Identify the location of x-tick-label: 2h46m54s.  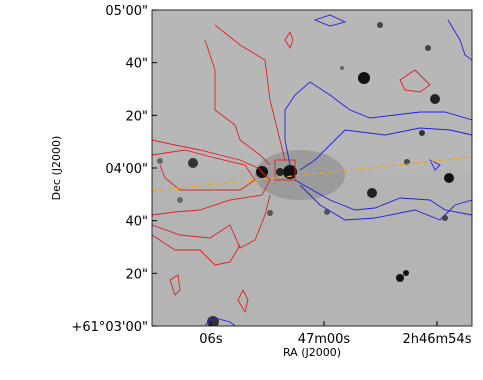
(436, 339).